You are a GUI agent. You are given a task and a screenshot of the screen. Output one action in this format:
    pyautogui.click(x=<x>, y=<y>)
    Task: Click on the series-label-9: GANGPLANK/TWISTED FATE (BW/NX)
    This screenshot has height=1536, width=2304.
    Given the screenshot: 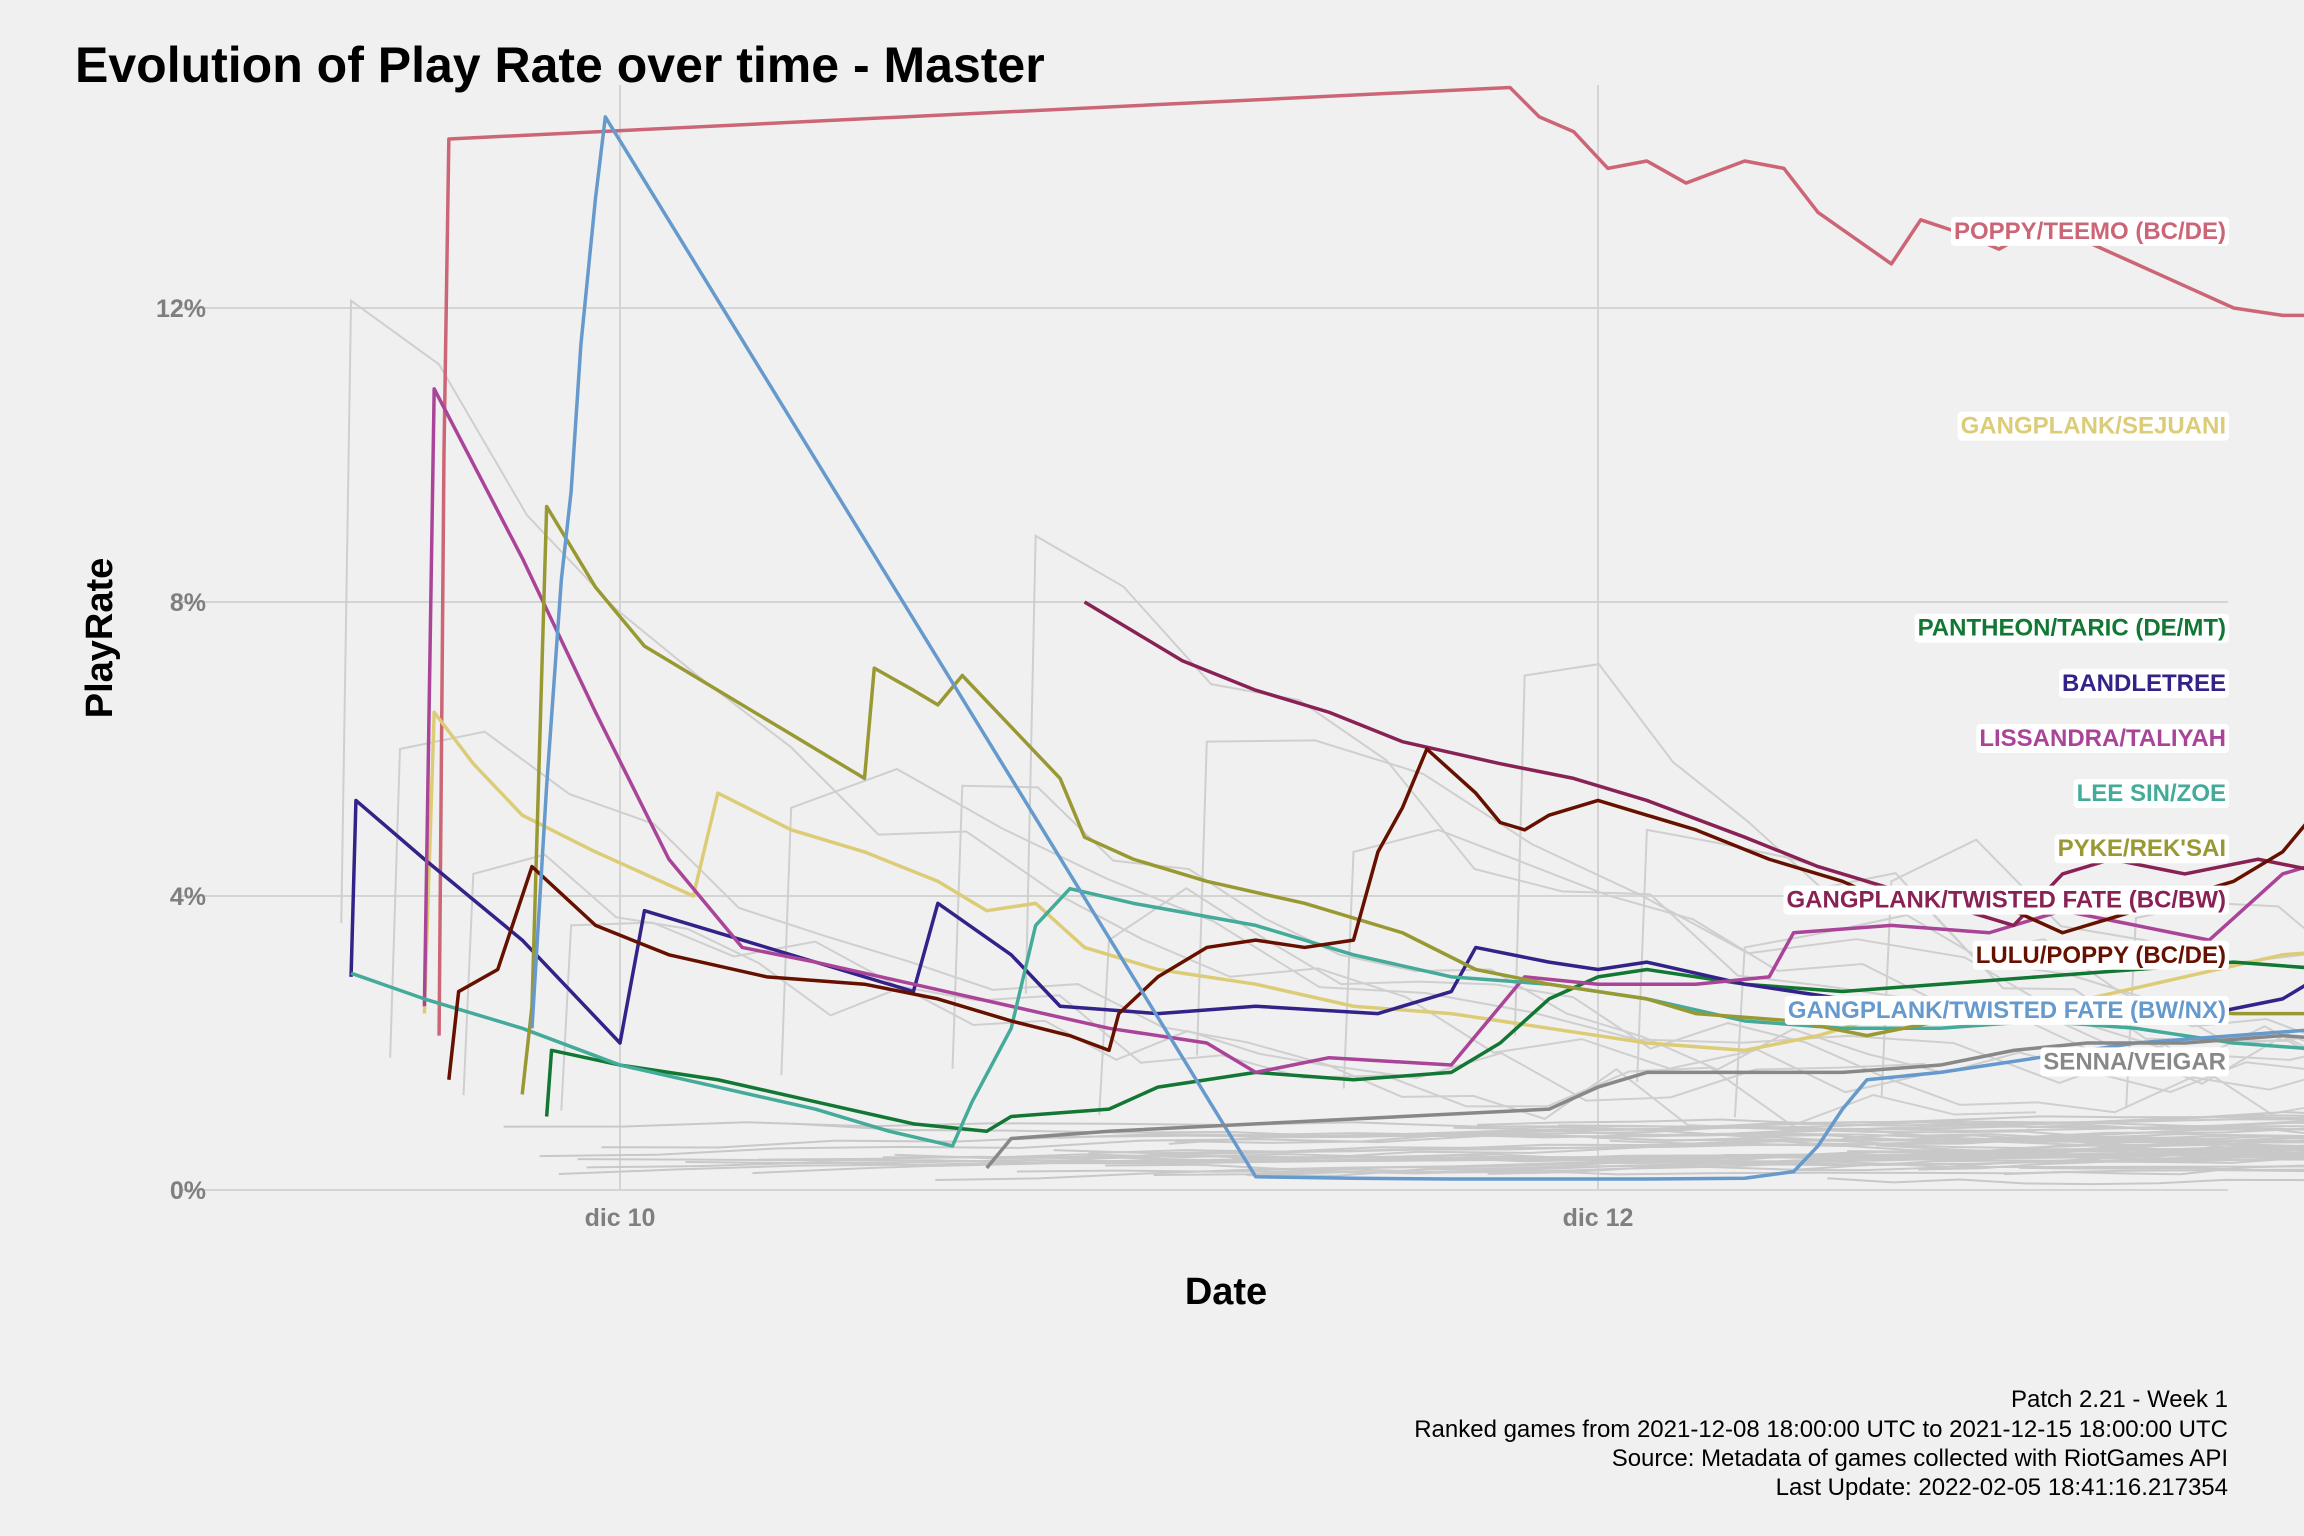 What is the action you would take?
    pyautogui.click(x=2007, y=1010)
    